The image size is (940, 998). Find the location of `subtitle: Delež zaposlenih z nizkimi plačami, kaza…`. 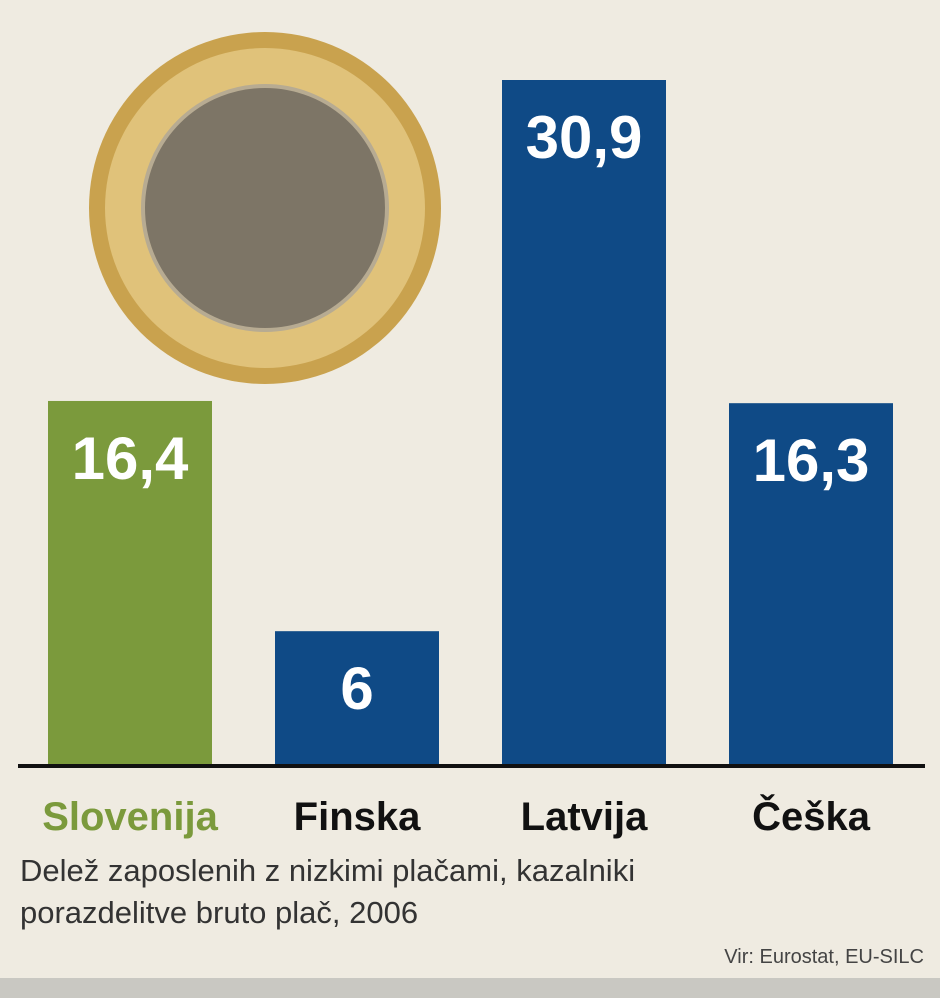

subtitle: Delež zaposlenih z nizkimi plačami, kaza… is located at coordinates (328, 891).